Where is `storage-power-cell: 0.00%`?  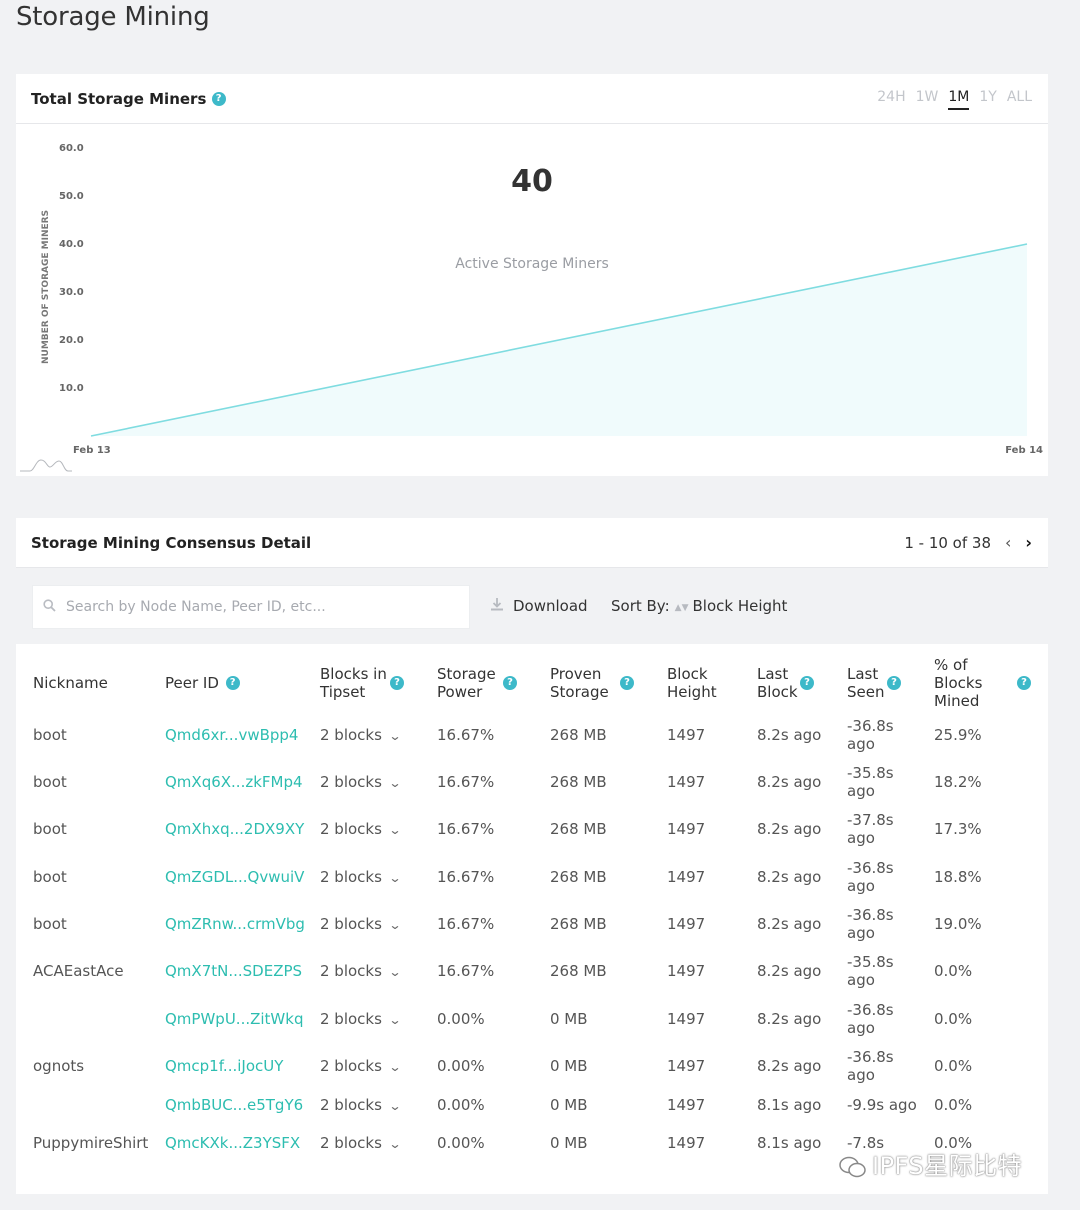 storage-power-cell: 0.00% is located at coordinates (461, 1066).